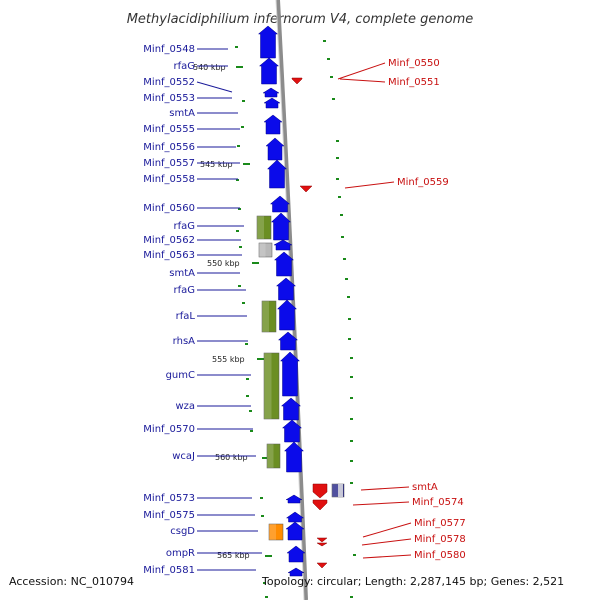  Describe the element at coordinates (214, 87) in the screenshot. I see `leader-line-left` at that location.